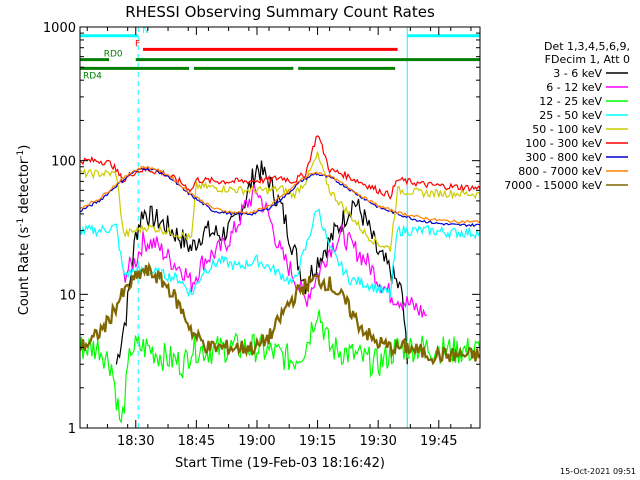 The image size is (640, 480). Describe the element at coordinates (553, 185) in the screenshot. I see `legend-label-8: 7000 - 15000 keV` at that location.